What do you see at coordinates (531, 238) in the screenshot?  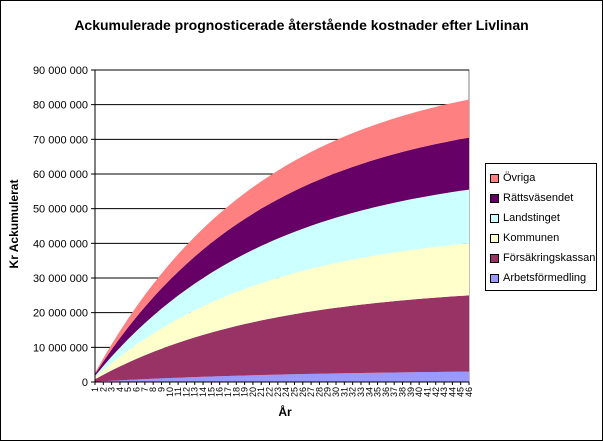 I see `legend-label: Kommunen` at bounding box center [531, 238].